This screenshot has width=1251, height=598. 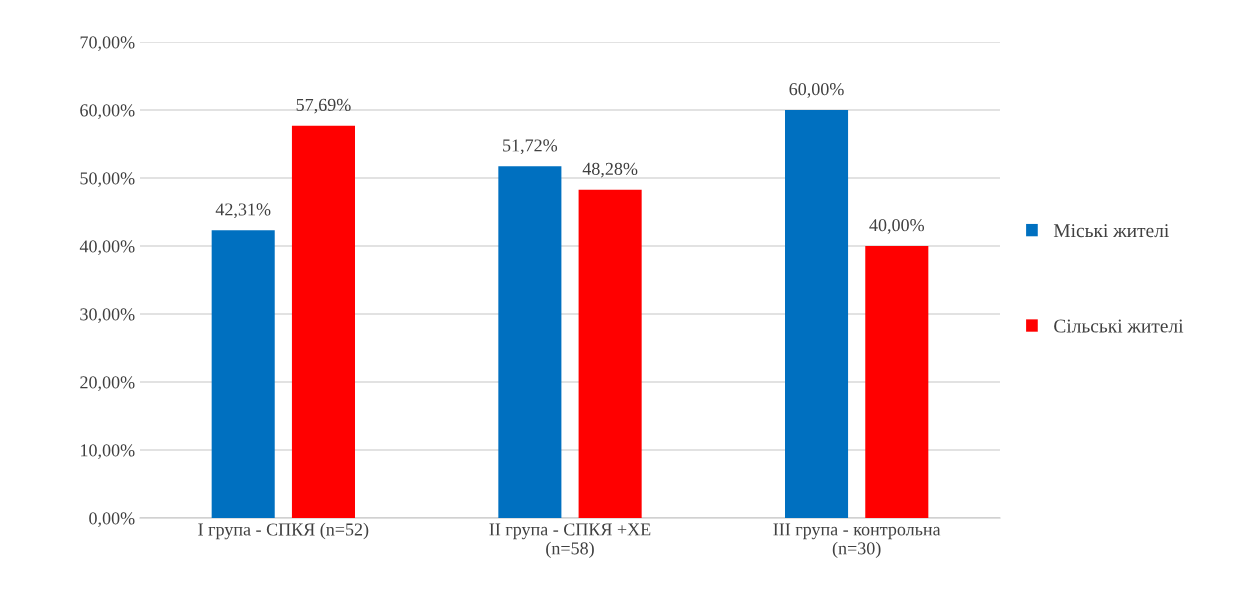 I want to click on y-tick-label: 20,00%, so click(x=107, y=384).